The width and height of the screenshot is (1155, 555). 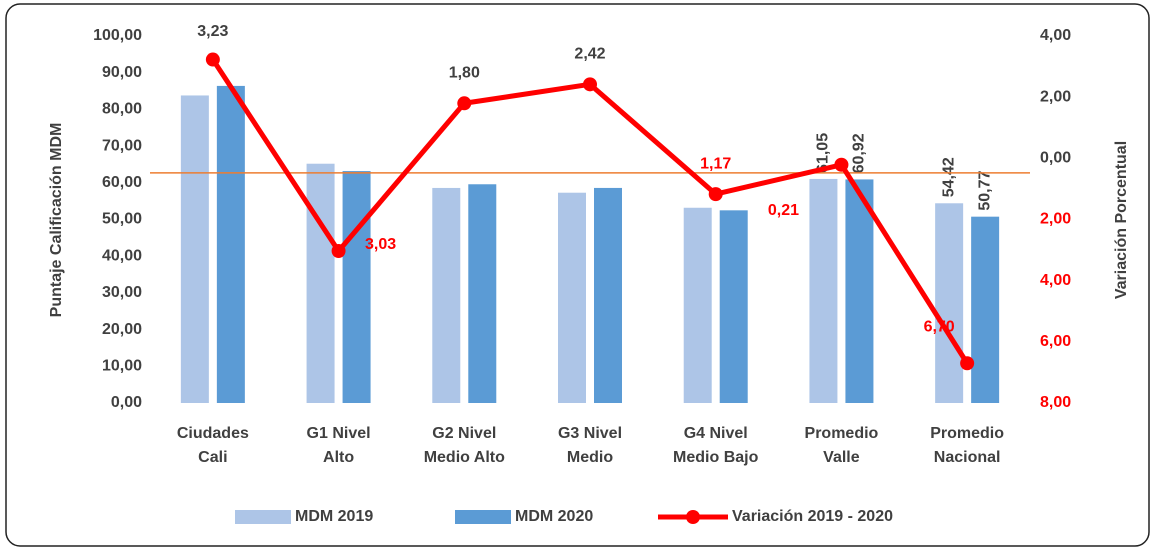 I want to click on y-tick-label: 70,00, so click(x=122, y=145).